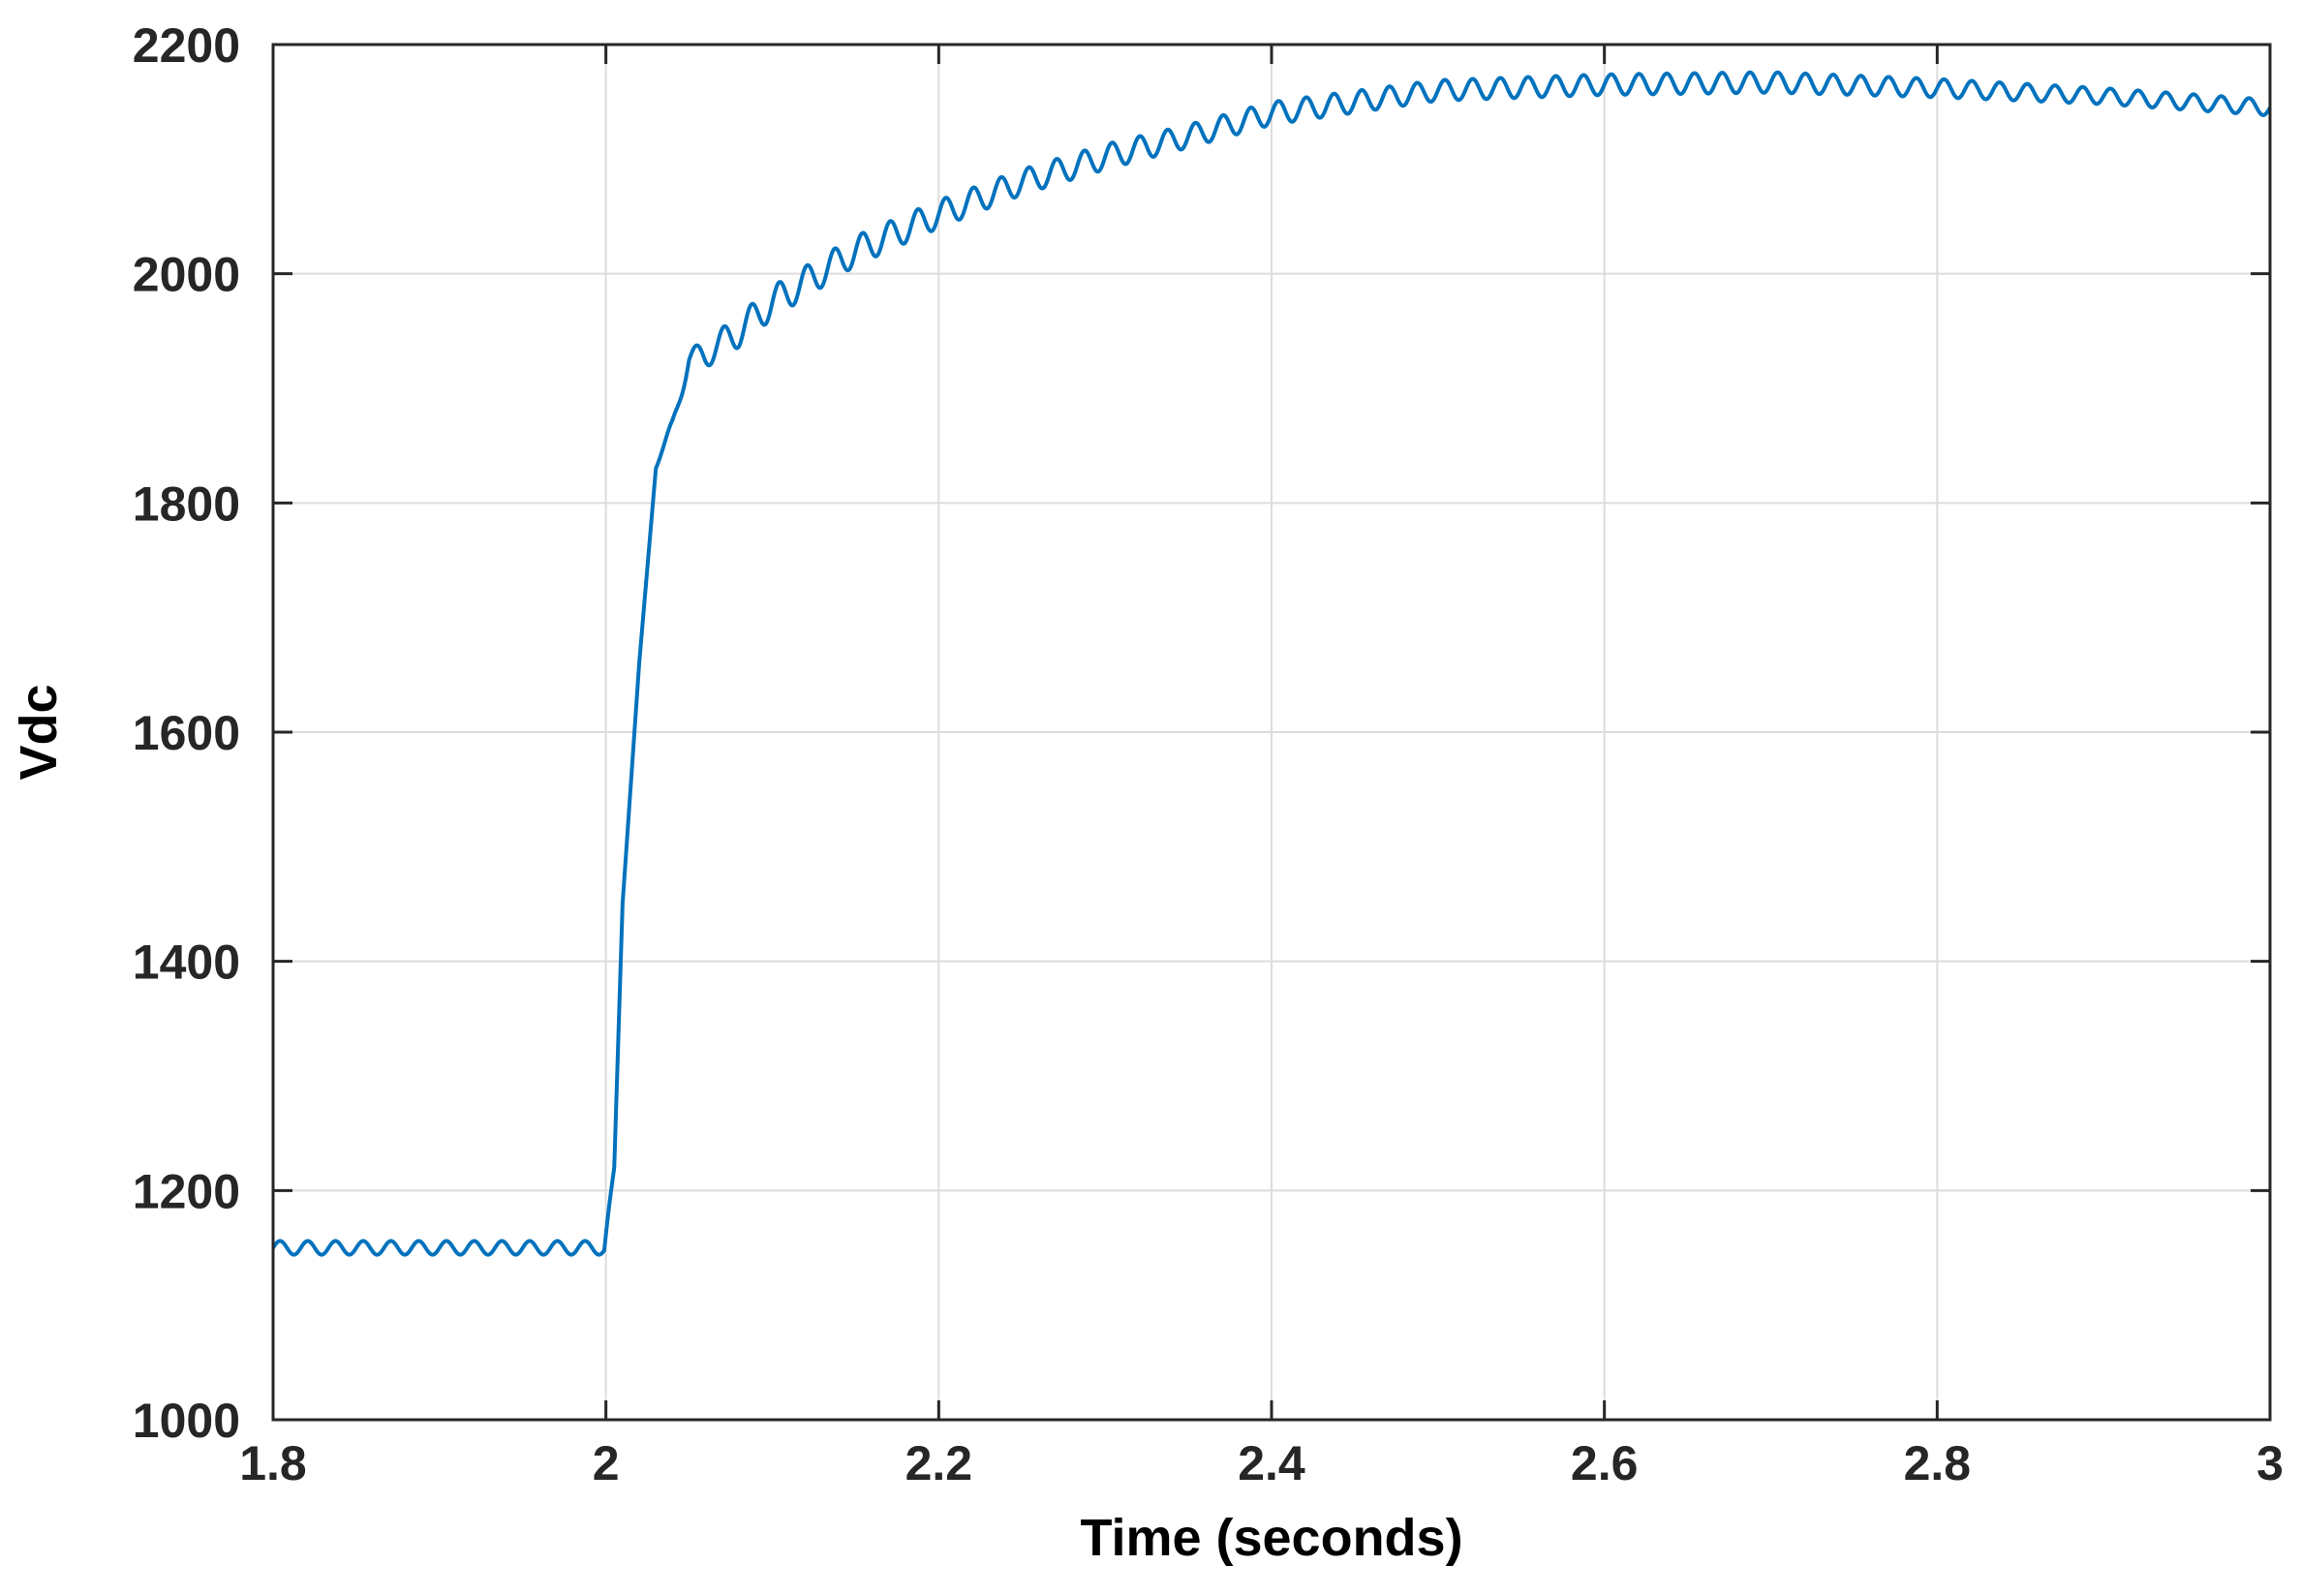 The image size is (2301, 1596). What do you see at coordinates (1271, 1538) in the screenshot?
I see `x-axis-label: Time (seconds)` at bounding box center [1271, 1538].